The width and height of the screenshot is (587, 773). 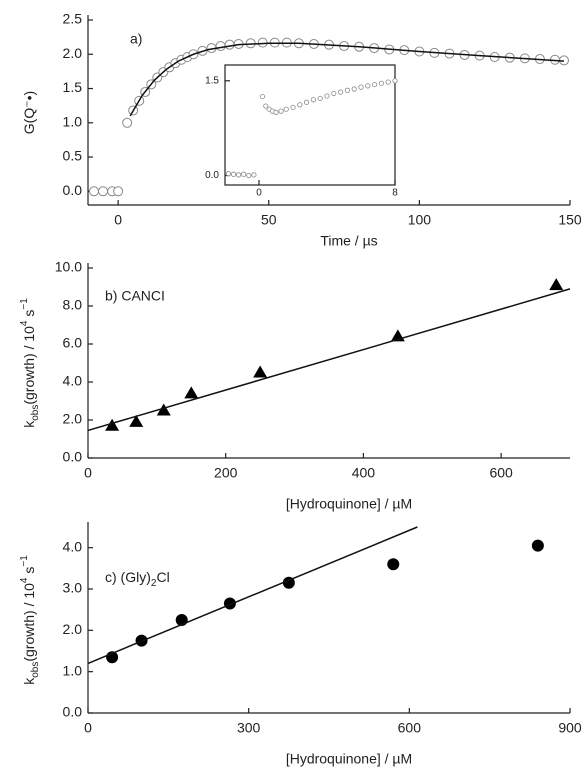 I want to click on panel-label: b) CANCI, so click(x=135, y=296).